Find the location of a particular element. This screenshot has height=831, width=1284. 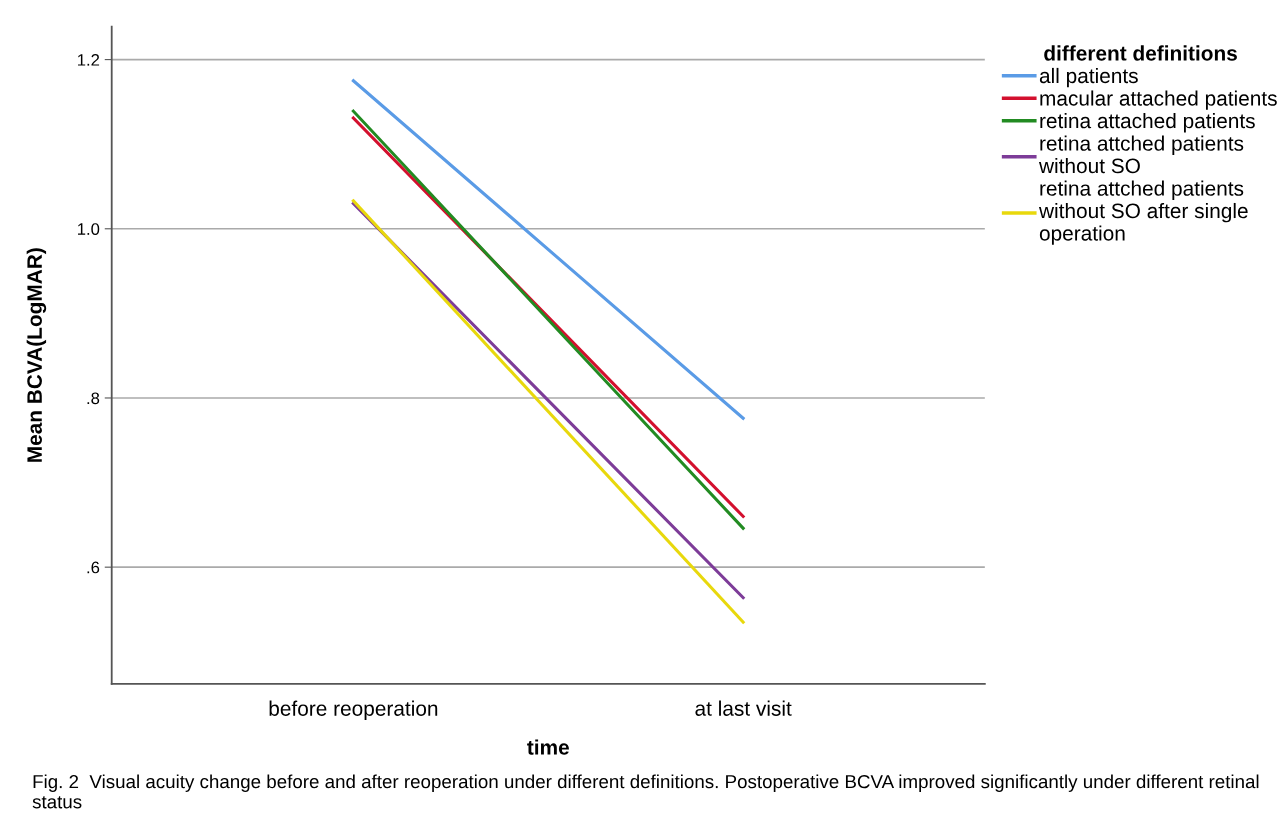

x-axis-title: time is located at coordinates (548, 747).